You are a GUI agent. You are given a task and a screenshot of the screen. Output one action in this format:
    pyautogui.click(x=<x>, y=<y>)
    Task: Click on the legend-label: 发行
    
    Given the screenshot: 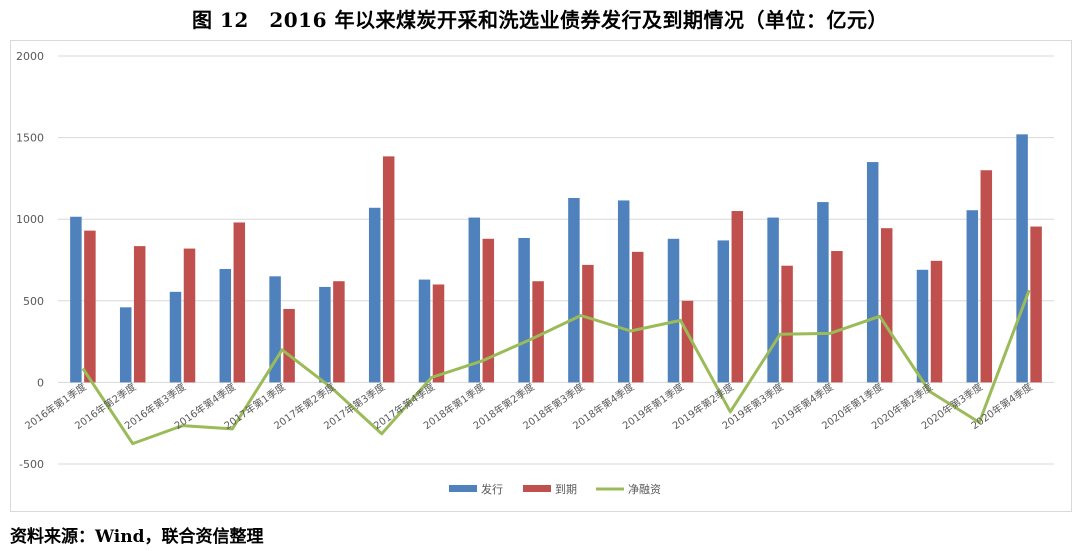 What is the action you would take?
    pyautogui.click(x=492, y=489)
    